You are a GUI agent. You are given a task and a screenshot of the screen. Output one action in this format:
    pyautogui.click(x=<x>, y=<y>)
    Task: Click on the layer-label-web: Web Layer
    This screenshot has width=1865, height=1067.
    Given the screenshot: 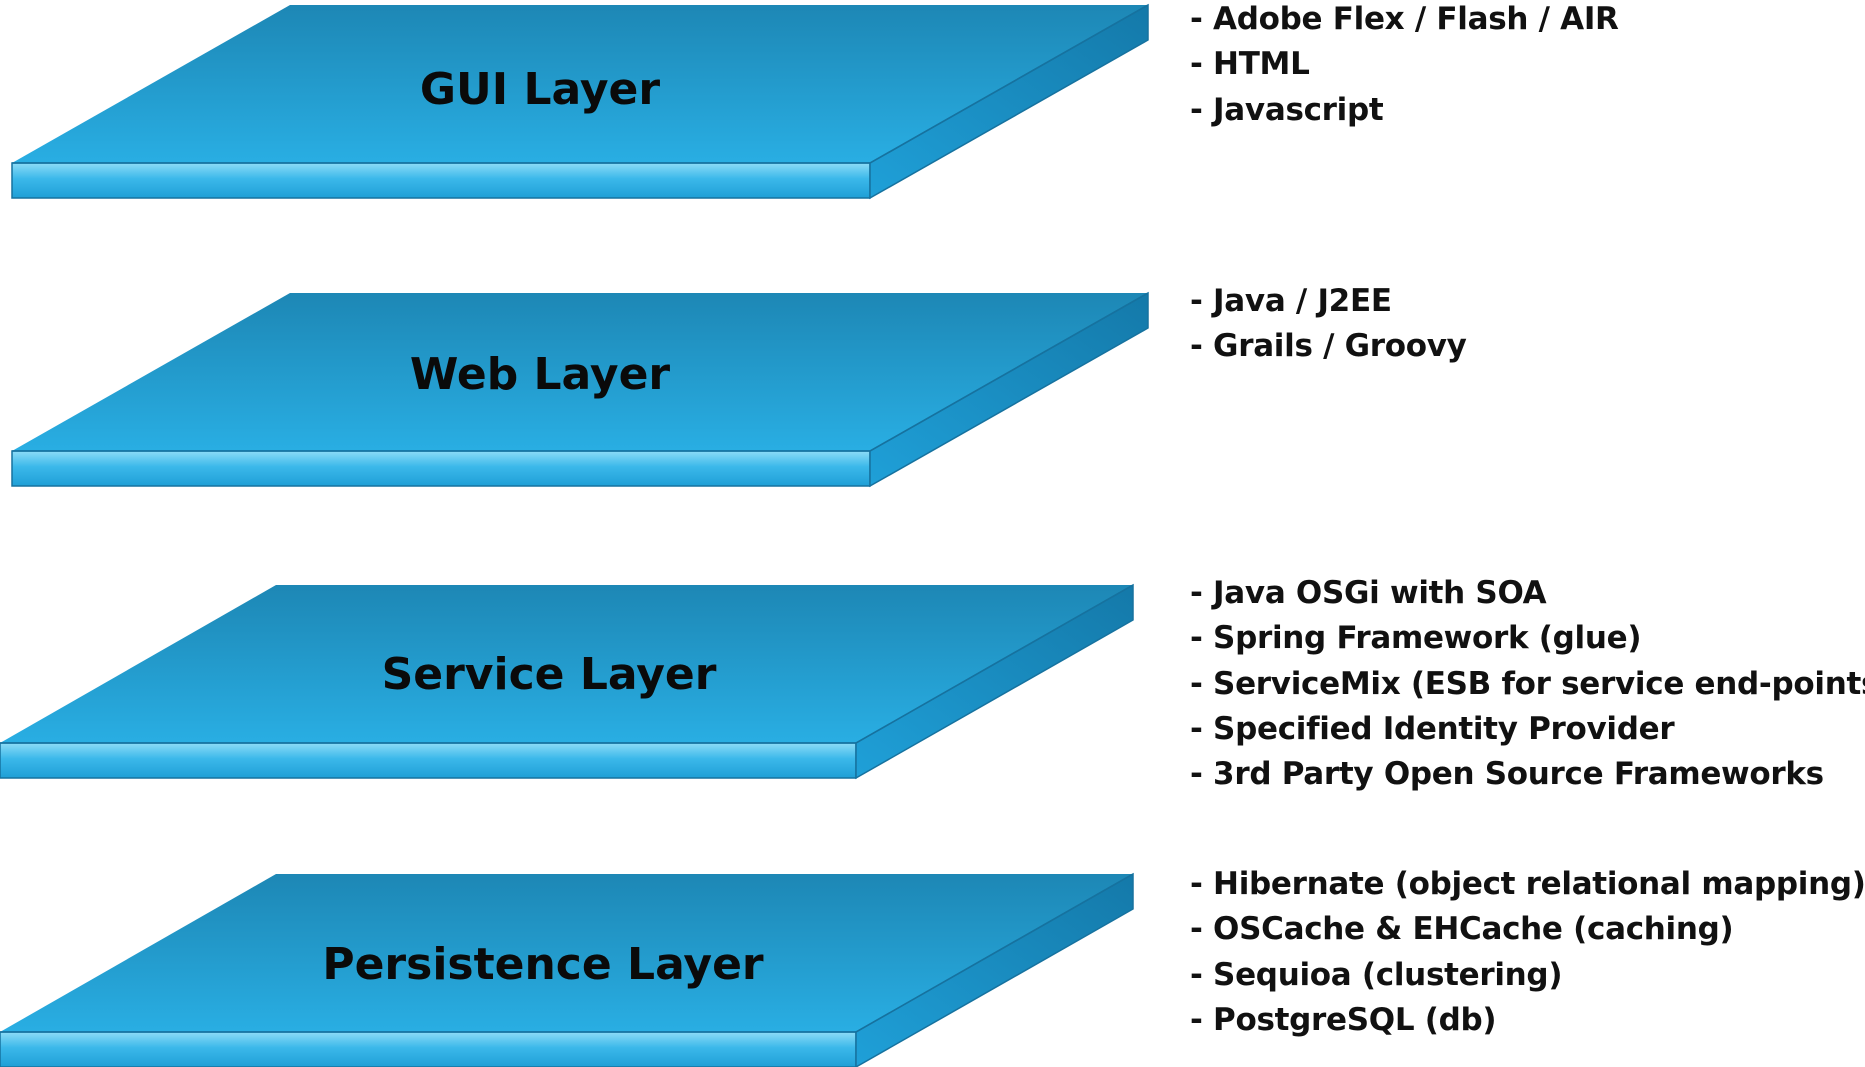 What is the action you would take?
    pyautogui.click(x=540, y=374)
    